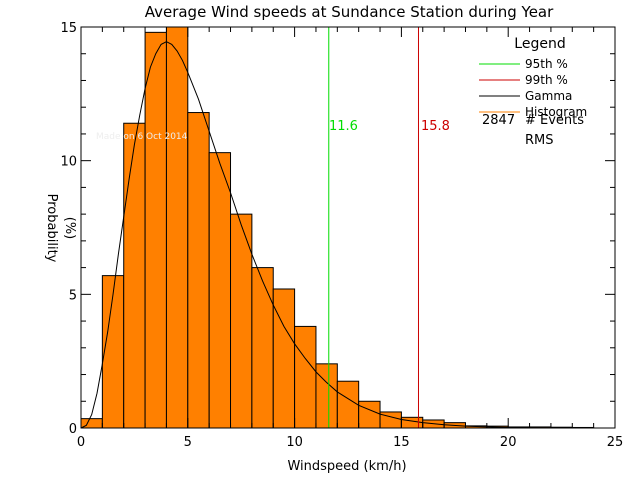  Describe the element at coordinates (69, 228) in the screenshot. I see `y-axis-label-unit: (%)` at that location.